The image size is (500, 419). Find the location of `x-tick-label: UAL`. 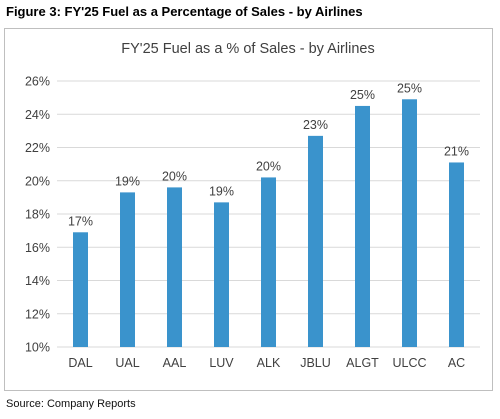

x-tick-label: UAL is located at coordinates (127, 363).